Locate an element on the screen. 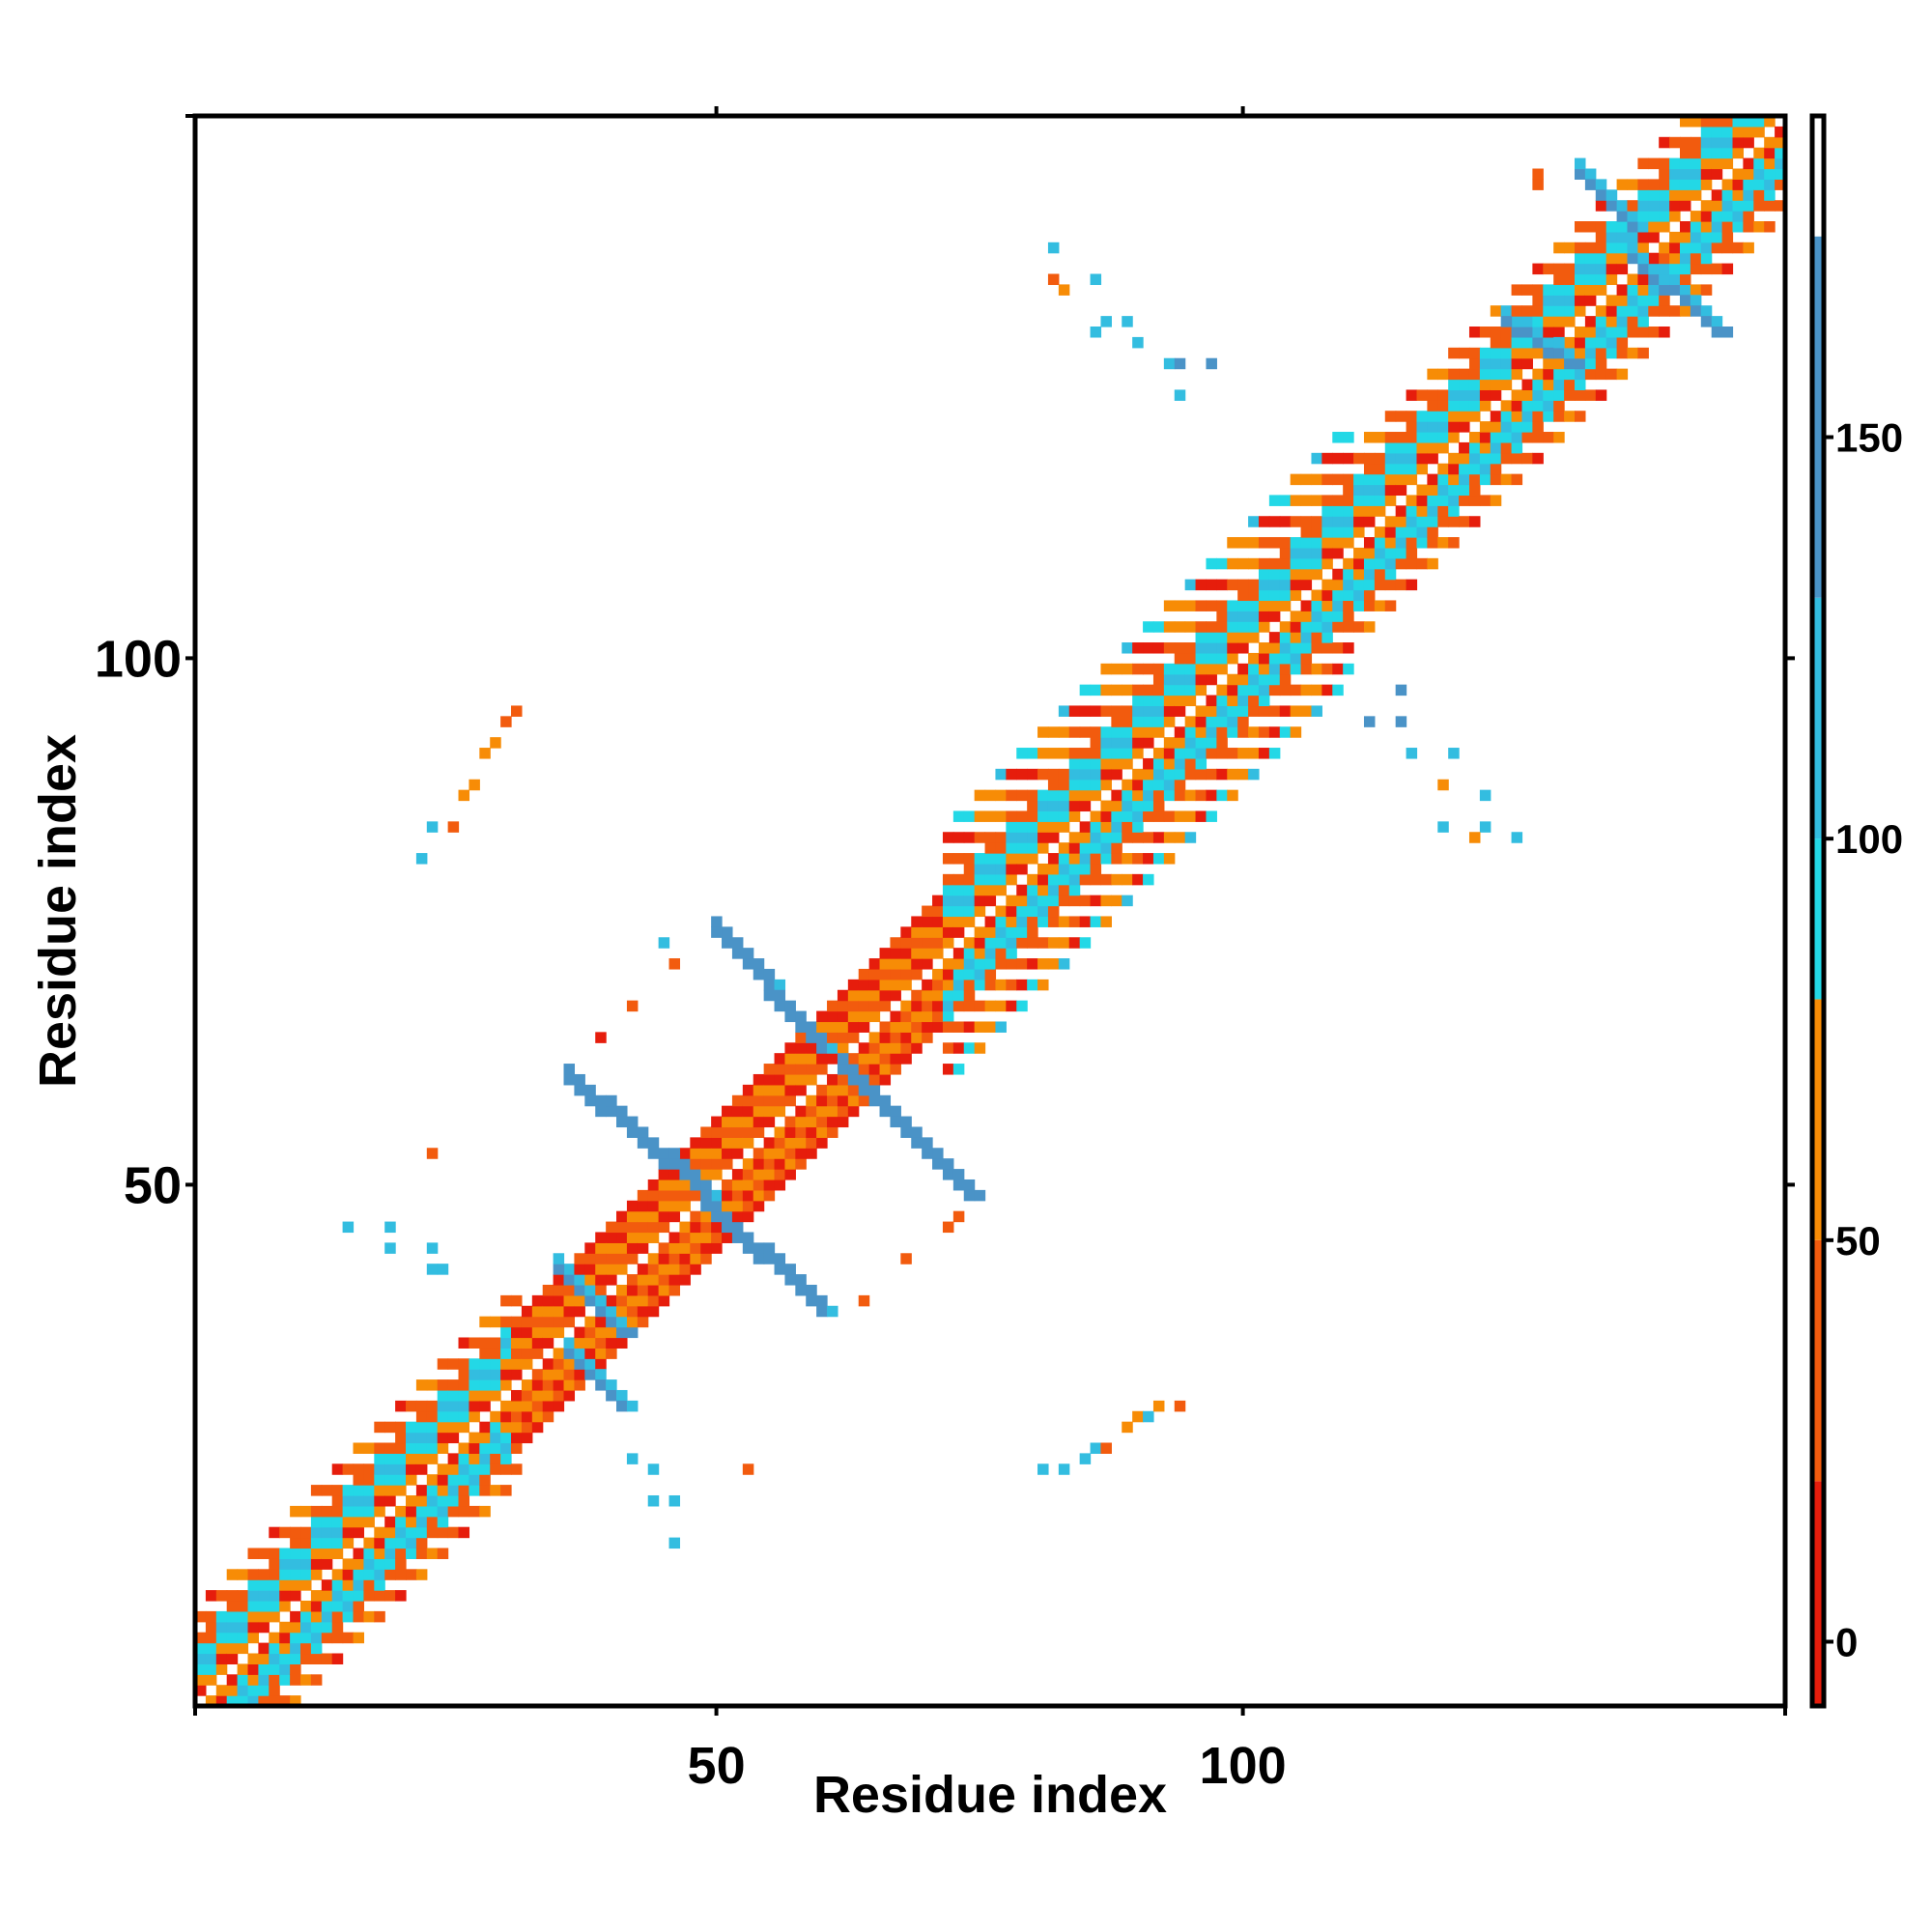 This screenshot has width=1932, height=1932. colorbar-frame is located at coordinates (1818, 911).